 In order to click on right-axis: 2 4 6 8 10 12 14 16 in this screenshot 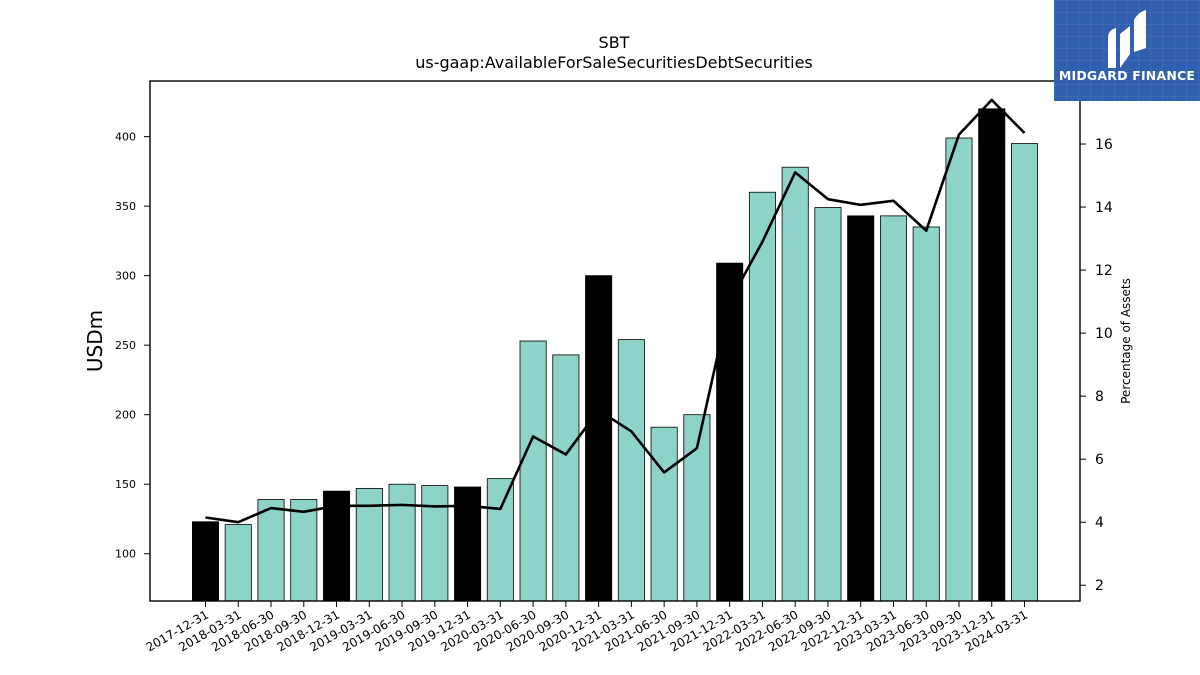, I will do `click(1096, 365)`.